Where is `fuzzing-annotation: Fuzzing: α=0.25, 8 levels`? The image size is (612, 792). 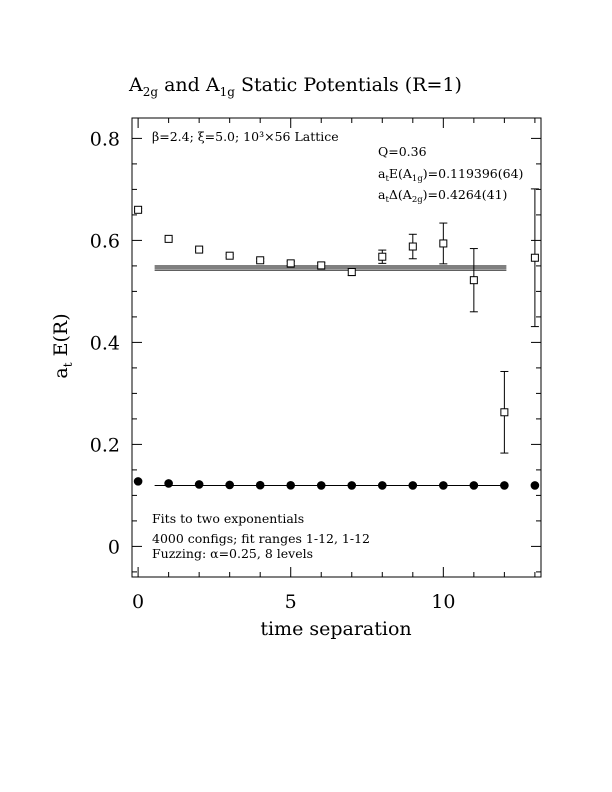
fuzzing-annotation: Fuzzing: α=0.25, 8 levels is located at coordinates (232, 553).